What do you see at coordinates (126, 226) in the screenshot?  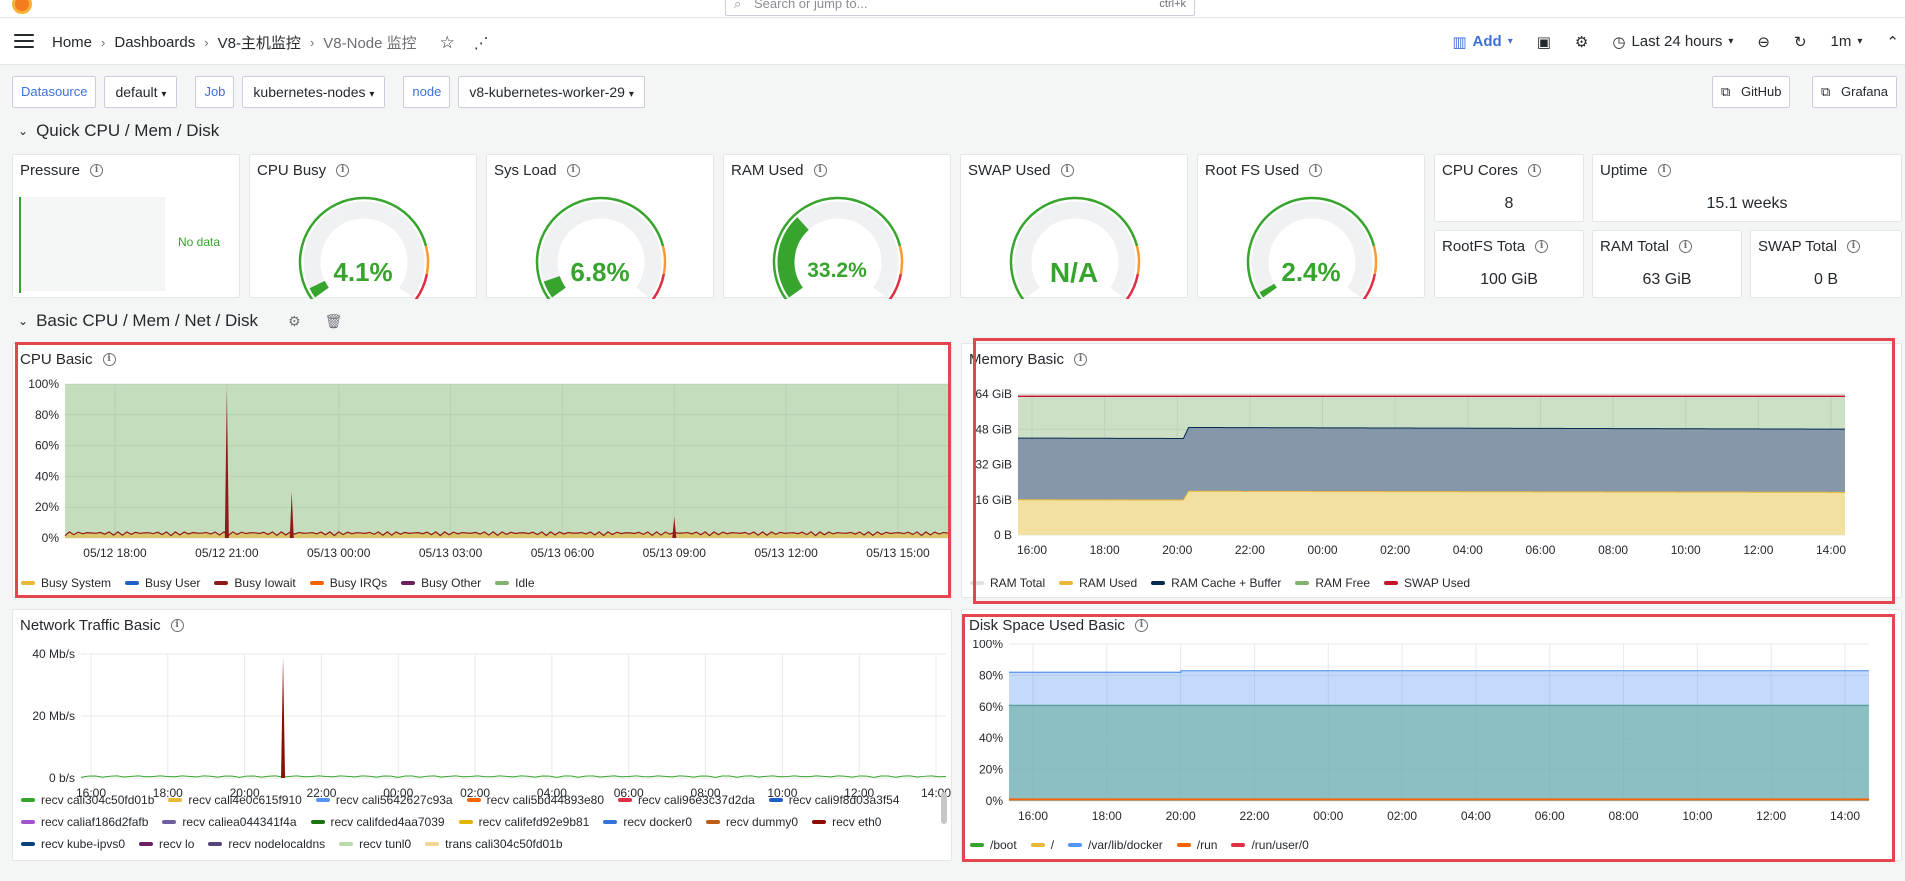 I see `panel-pressure: Pressure i No data` at bounding box center [126, 226].